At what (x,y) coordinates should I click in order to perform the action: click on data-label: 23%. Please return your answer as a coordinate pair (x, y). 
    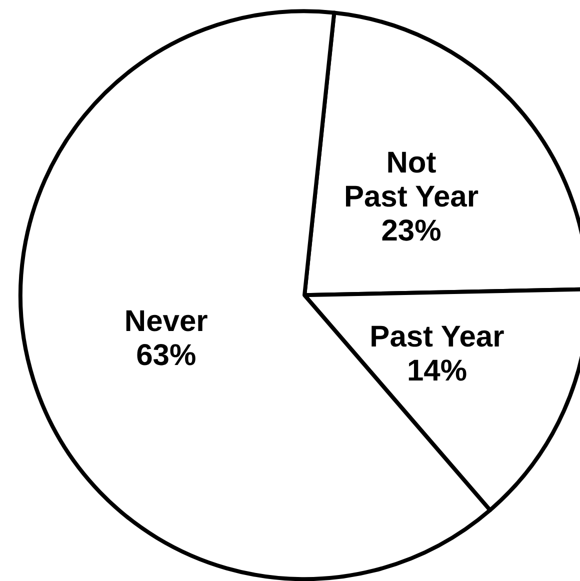
    Looking at the image, I should click on (411, 231).